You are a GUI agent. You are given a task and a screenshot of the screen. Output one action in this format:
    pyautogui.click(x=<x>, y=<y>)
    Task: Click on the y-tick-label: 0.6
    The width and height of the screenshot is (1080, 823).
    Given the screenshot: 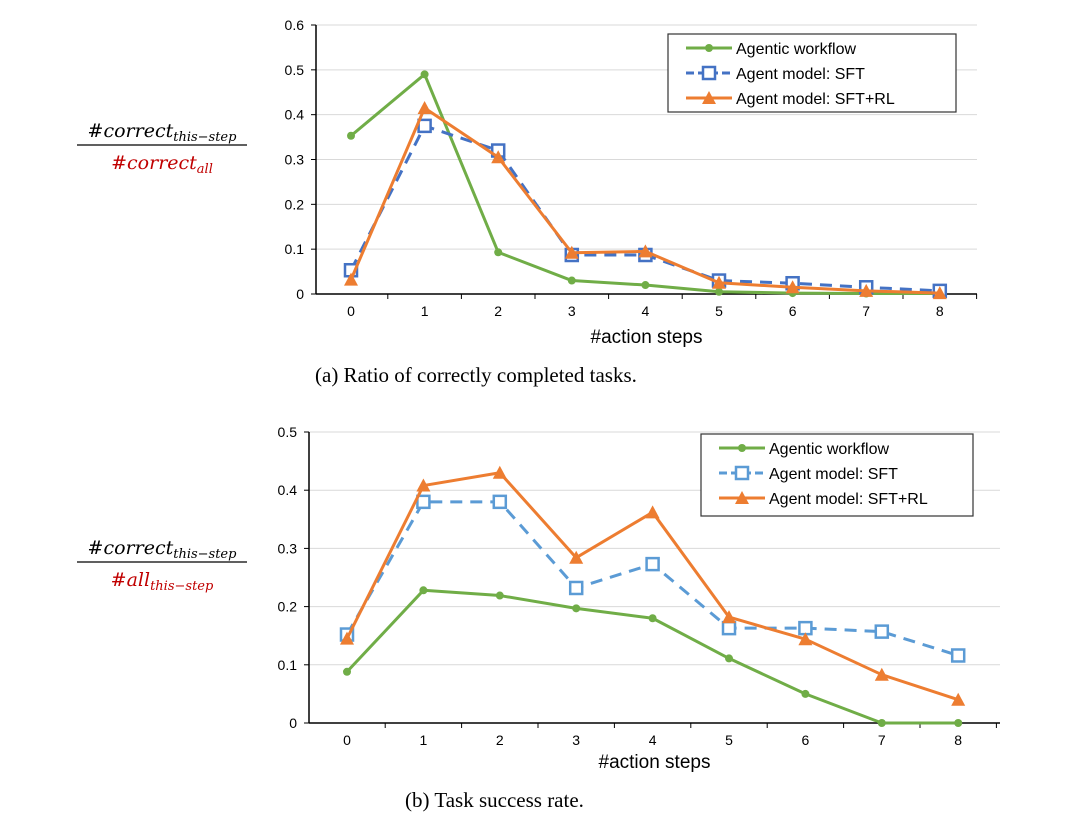 What is the action you would take?
    pyautogui.click(x=295, y=25)
    